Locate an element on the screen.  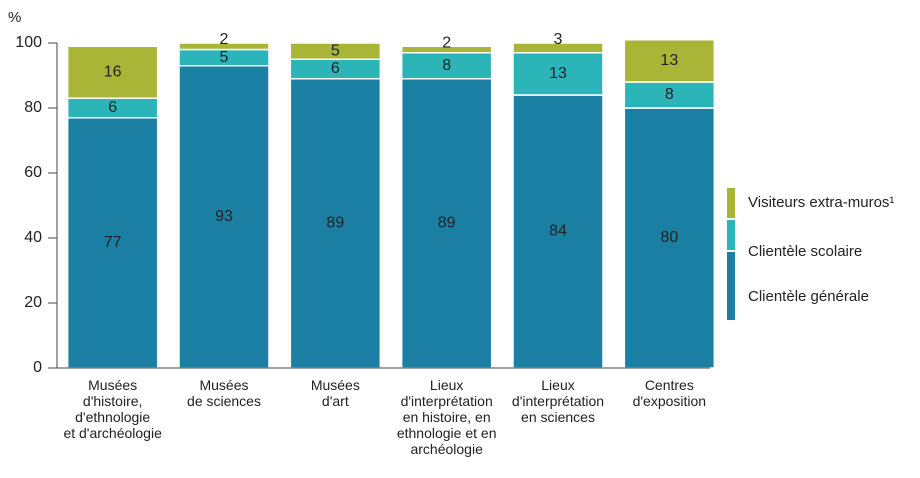
x-tick-label: Lieux d'interprétation en sciences is located at coordinates (558, 401).